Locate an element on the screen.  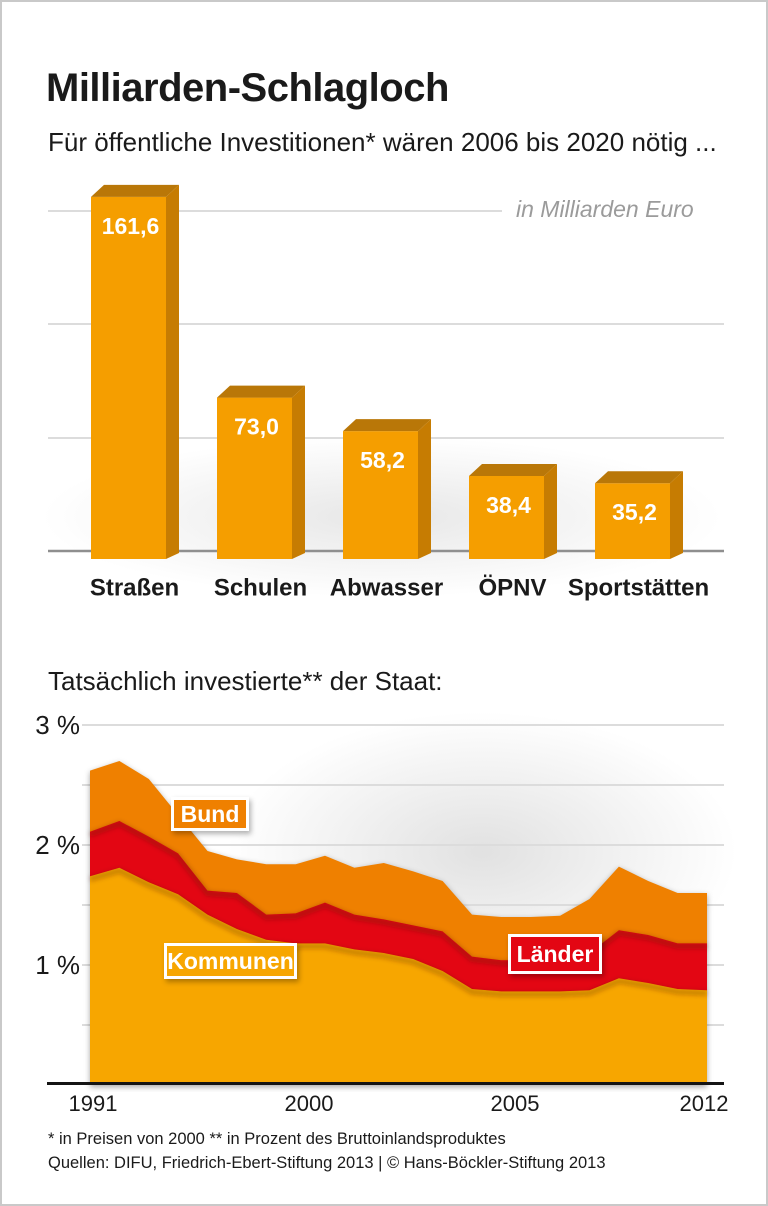
bar-value-label: 38,4 is located at coordinates (508, 505).